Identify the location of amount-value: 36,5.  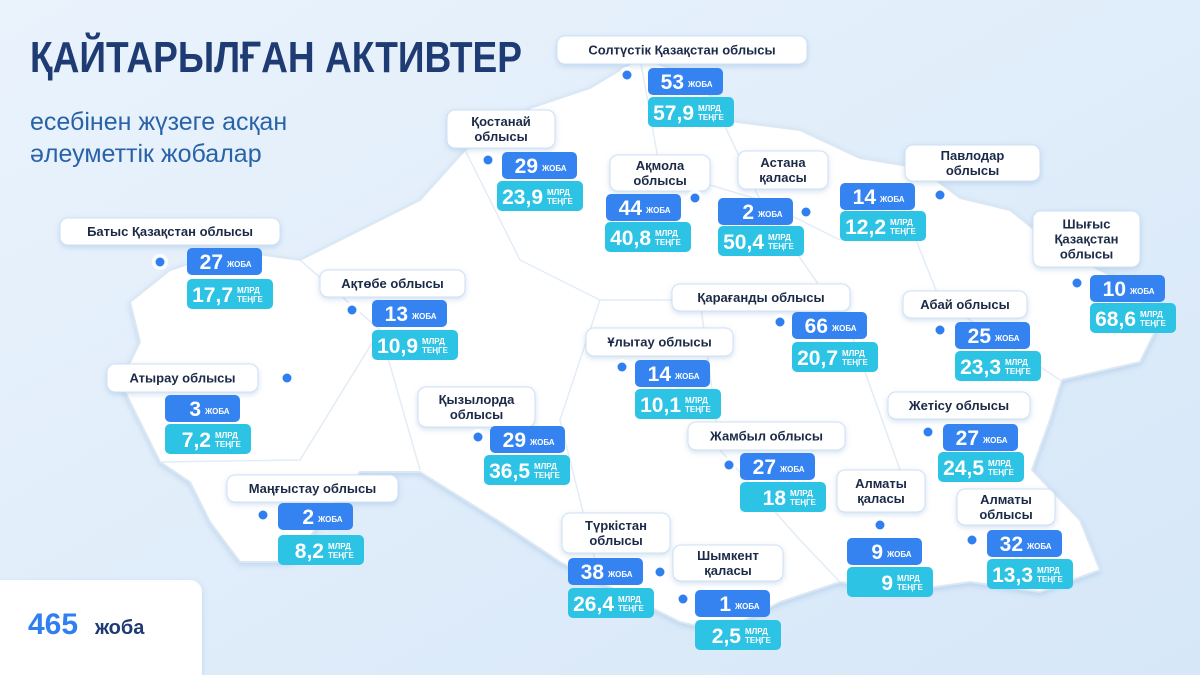
(509, 471).